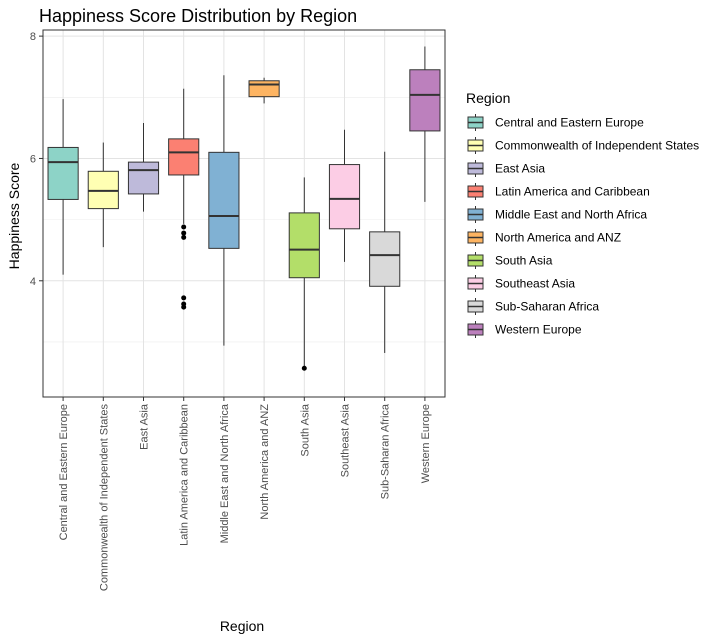 The image size is (721, 641). I want to click on x-tick-label: South Asia, so click(305, 429).